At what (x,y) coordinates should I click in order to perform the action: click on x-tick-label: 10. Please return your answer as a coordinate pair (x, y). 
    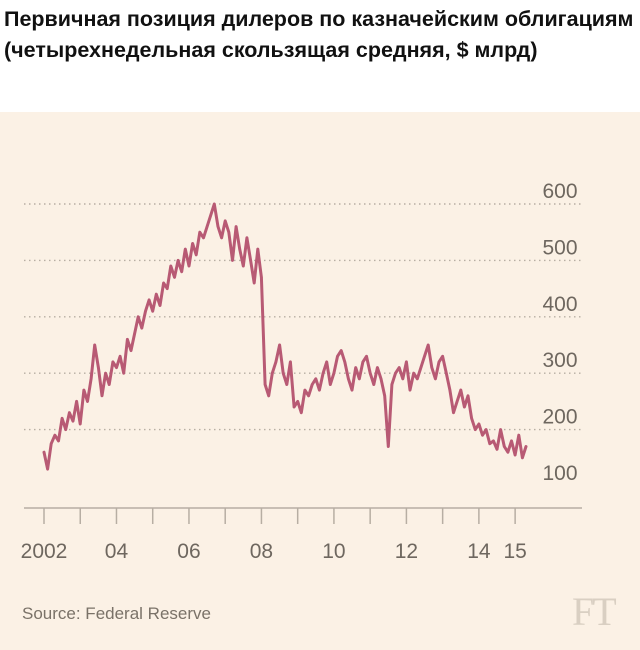
    Looking at the image, I should click on (333, 551).